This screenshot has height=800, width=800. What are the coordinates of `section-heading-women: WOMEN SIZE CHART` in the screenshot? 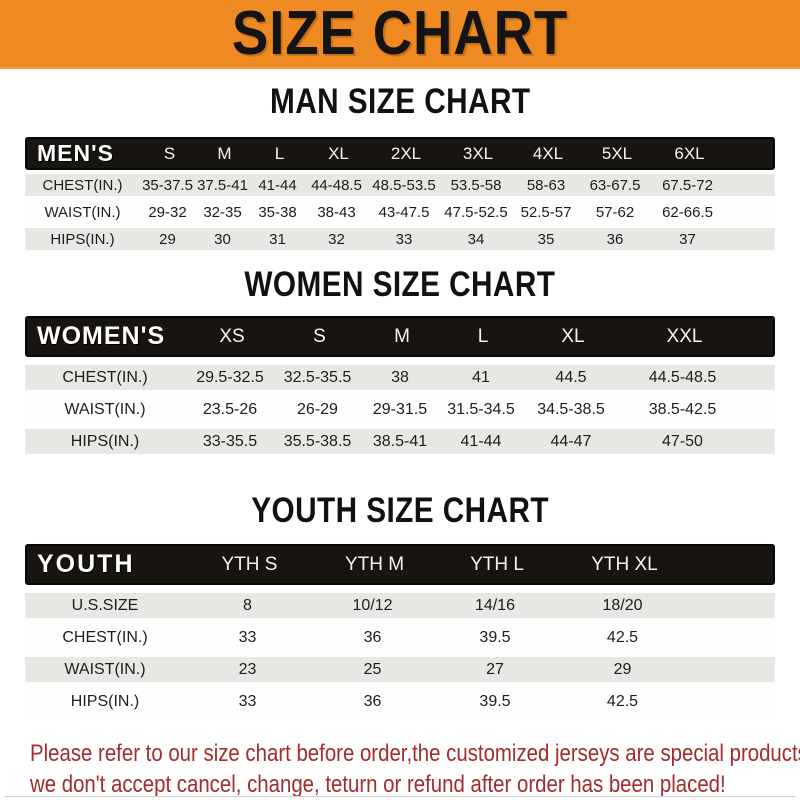 It's located at (400, 285).